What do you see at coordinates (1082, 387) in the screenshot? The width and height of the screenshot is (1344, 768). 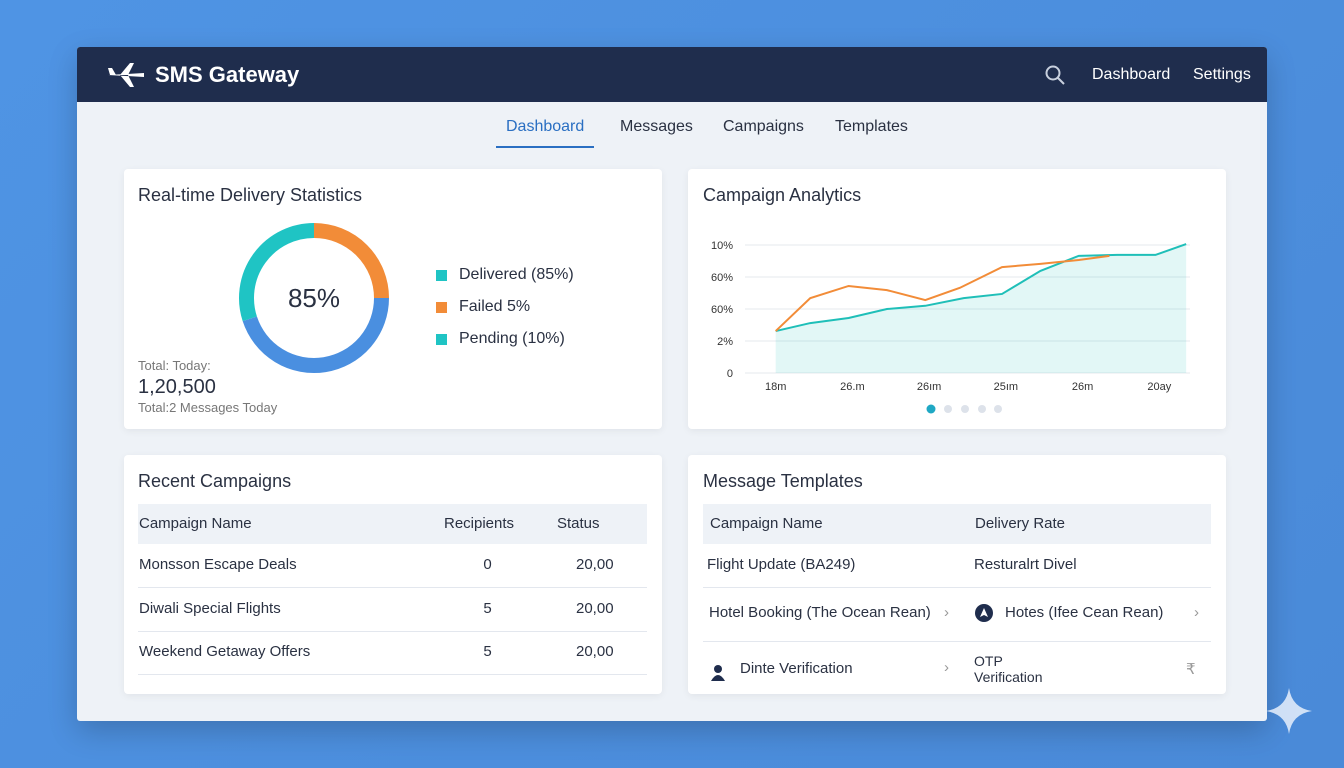 I see `x-tick-label: 26m` at bounding box center [1082, 387].